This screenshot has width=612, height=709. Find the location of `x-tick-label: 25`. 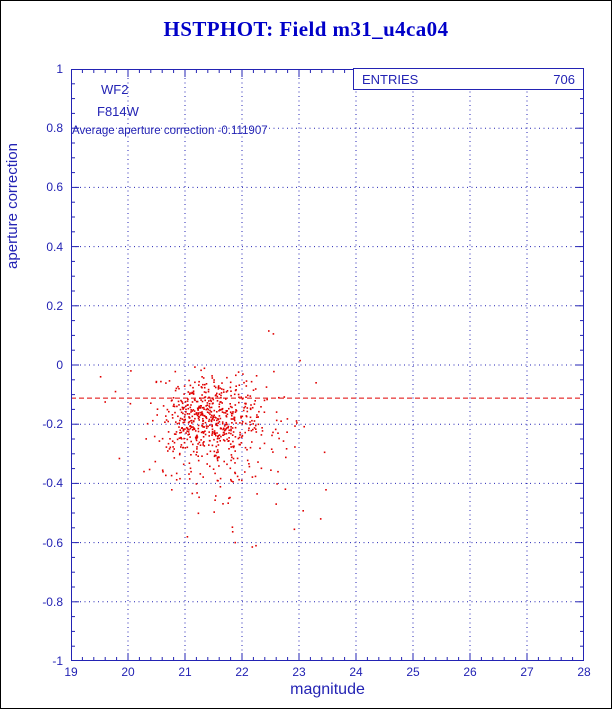

x-tick-label: 25 is located at coordinates (413, 672).